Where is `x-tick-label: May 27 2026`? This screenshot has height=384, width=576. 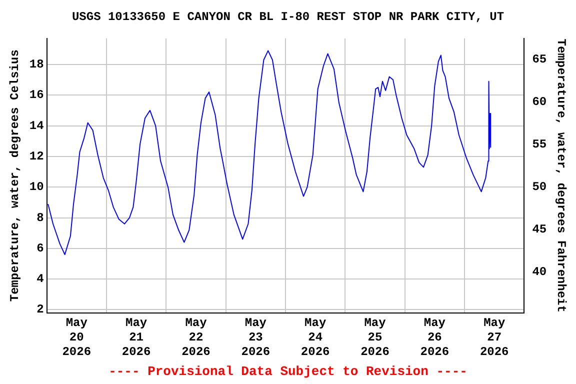 x-tick-label: May 27 2026 is located at coordinates (494, 337).